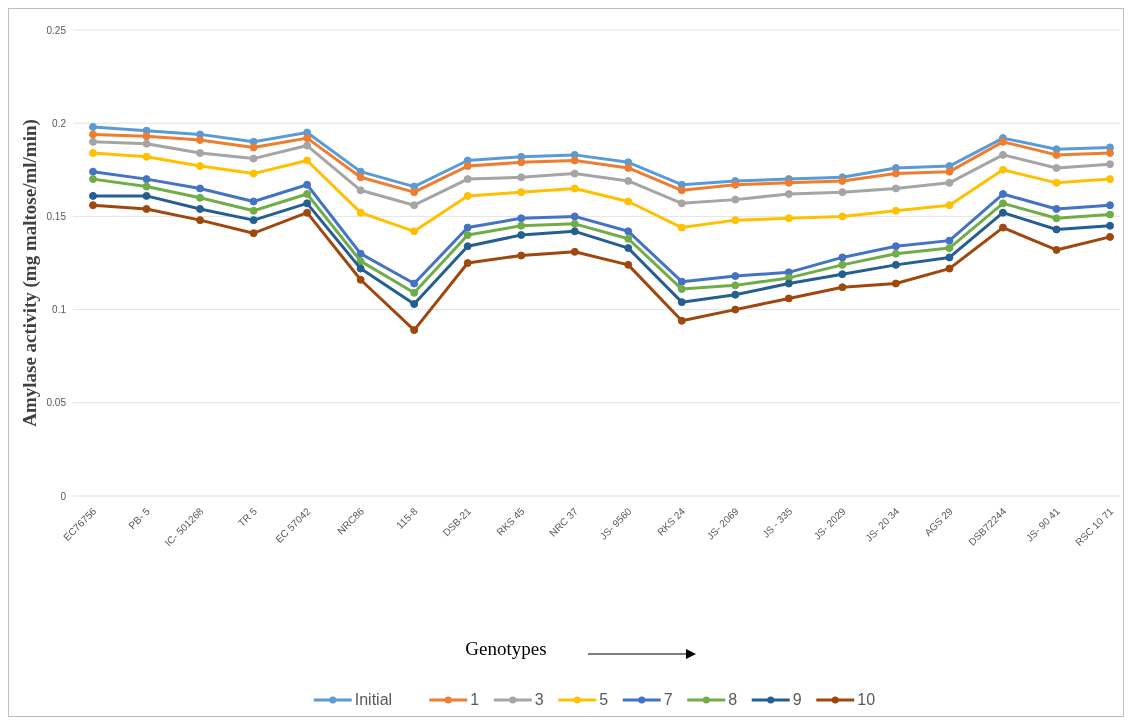 This screenshot has height=725, width=1132. Describe the element at coordinates (882, 524) in the screenshot. I see `x-tick-label: JS- 20 34` at that location.